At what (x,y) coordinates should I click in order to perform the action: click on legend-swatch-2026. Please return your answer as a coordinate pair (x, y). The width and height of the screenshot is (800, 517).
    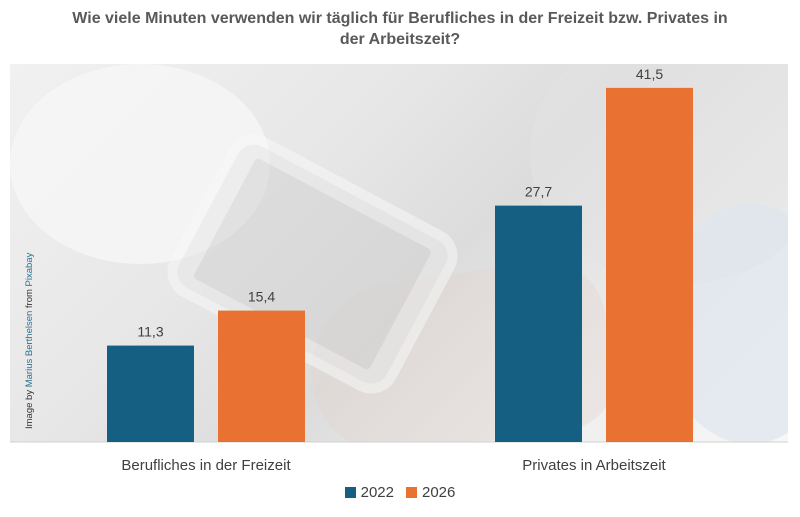
    Looking at the image, I should click on (411, 492).